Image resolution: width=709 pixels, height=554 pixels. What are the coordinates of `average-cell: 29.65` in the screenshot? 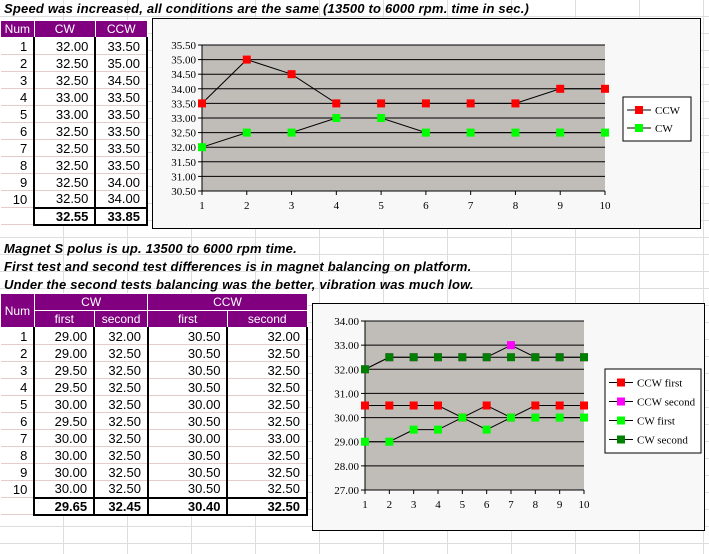 It's located at (64, 506).